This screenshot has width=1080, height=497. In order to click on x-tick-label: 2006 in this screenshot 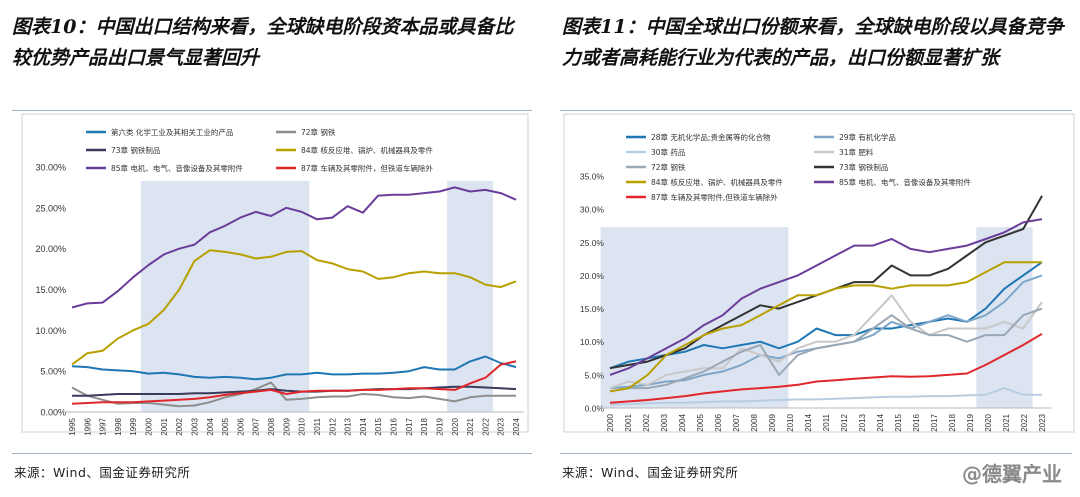, I will do `click(718, 422)`.